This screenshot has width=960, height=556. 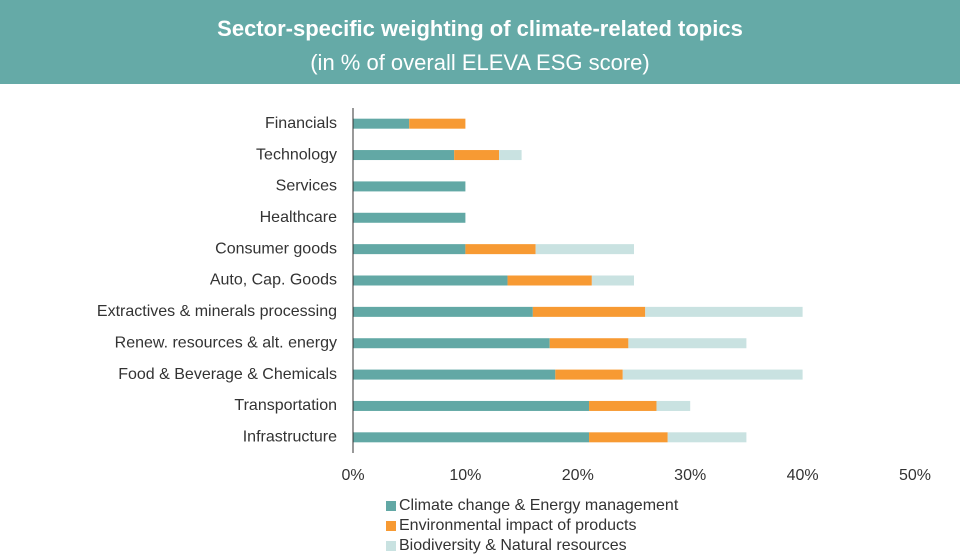 What do you see at coordinates (296, 154) in the screenshot?
I see `y-tick-label: Technology` at bounding box center [296, 154].